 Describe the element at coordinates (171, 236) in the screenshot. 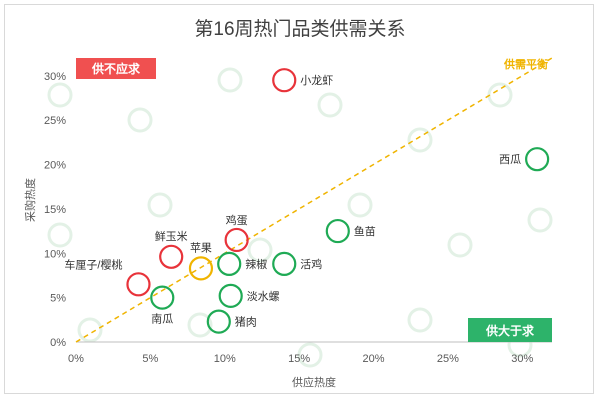

I see `data-point-label: 鲜玉米` at that location.